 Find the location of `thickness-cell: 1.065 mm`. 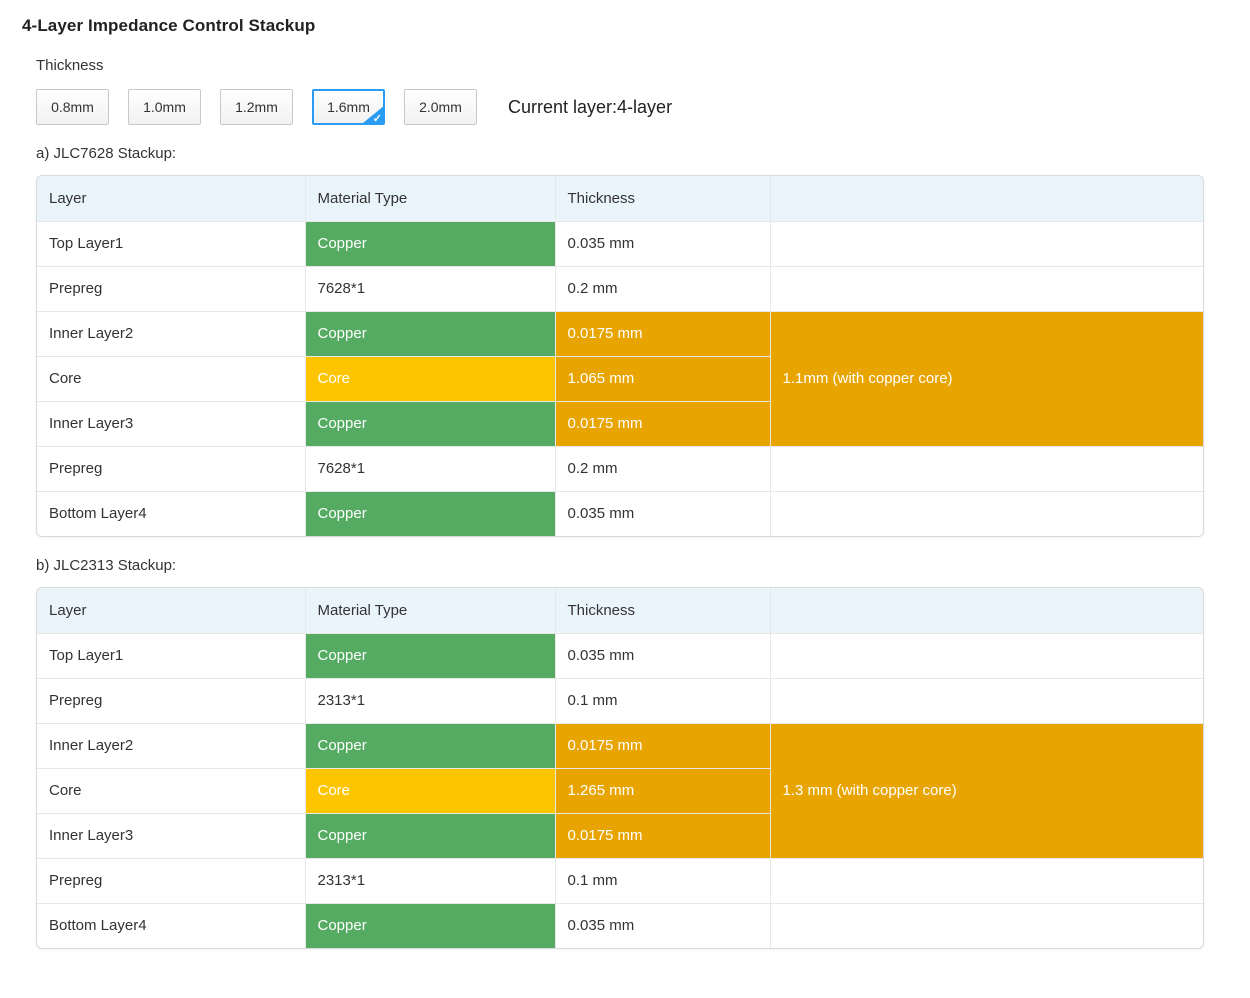

thickness-cell: 1.065 mm is located at coordinates (662, 378).